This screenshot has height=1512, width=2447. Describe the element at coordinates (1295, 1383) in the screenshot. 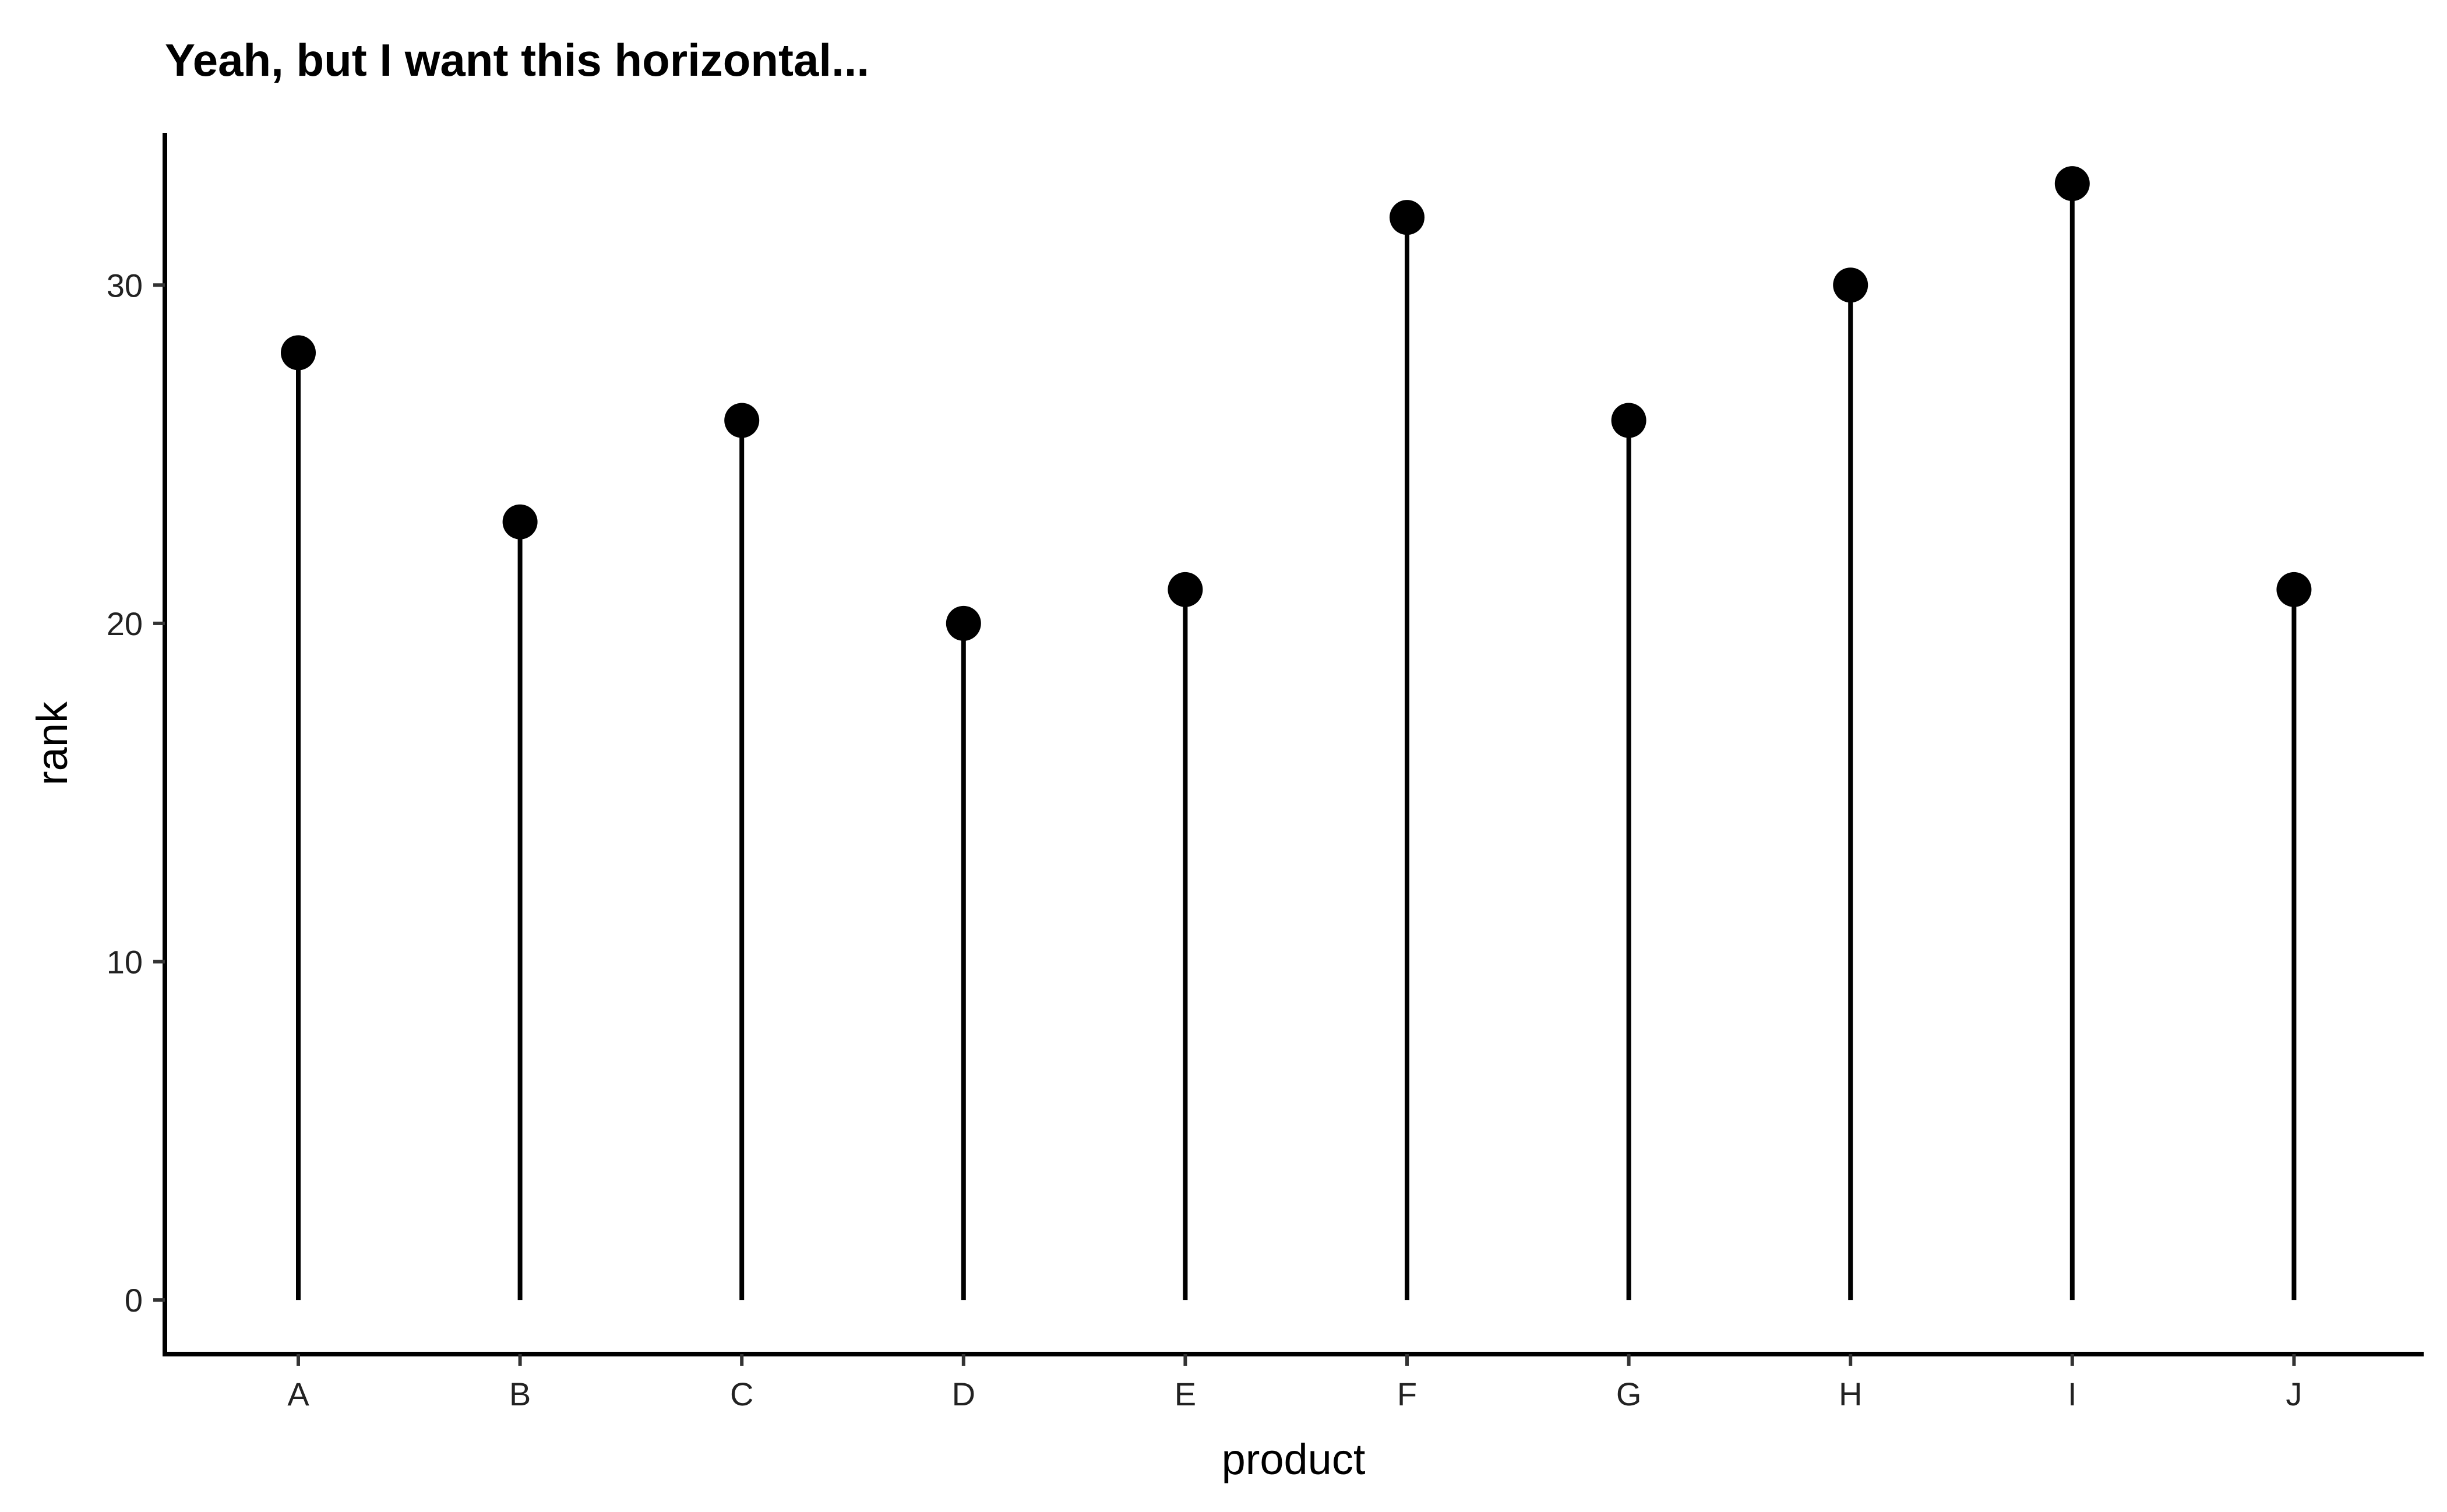

I see `x-ticks-group: A B C D E F G H I J` at that location.